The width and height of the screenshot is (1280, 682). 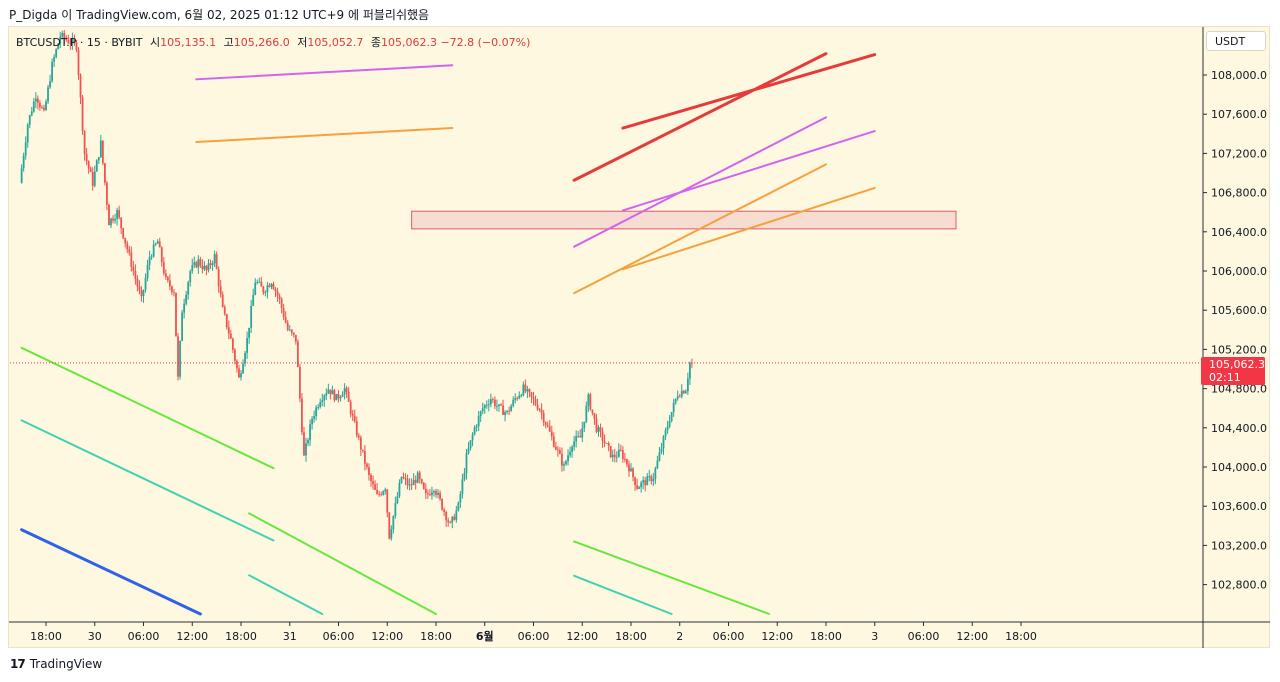 I want to click on change-value: −72.8 (−0.07%), so click(x=485, y=42).